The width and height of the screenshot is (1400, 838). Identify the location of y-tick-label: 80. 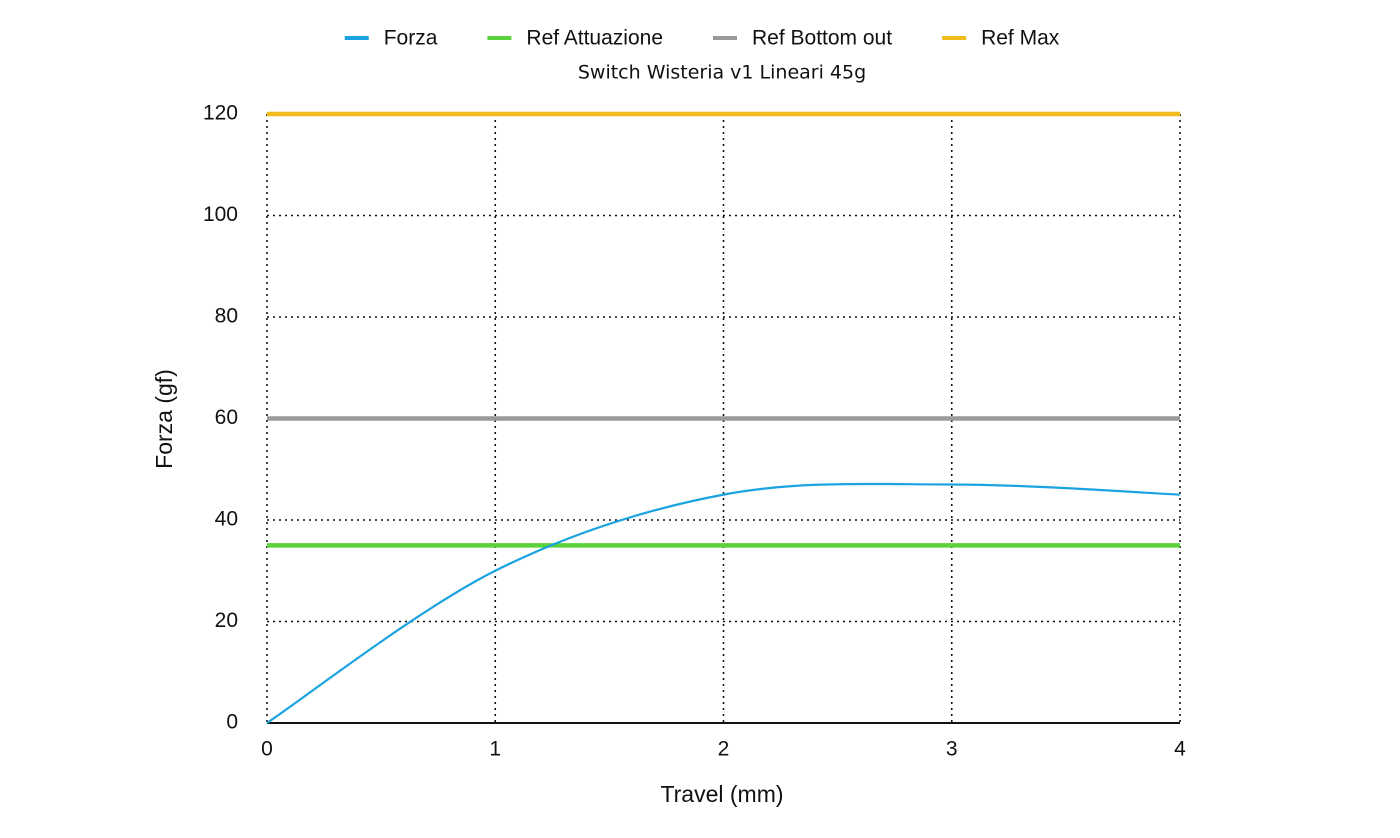
(226, 316).